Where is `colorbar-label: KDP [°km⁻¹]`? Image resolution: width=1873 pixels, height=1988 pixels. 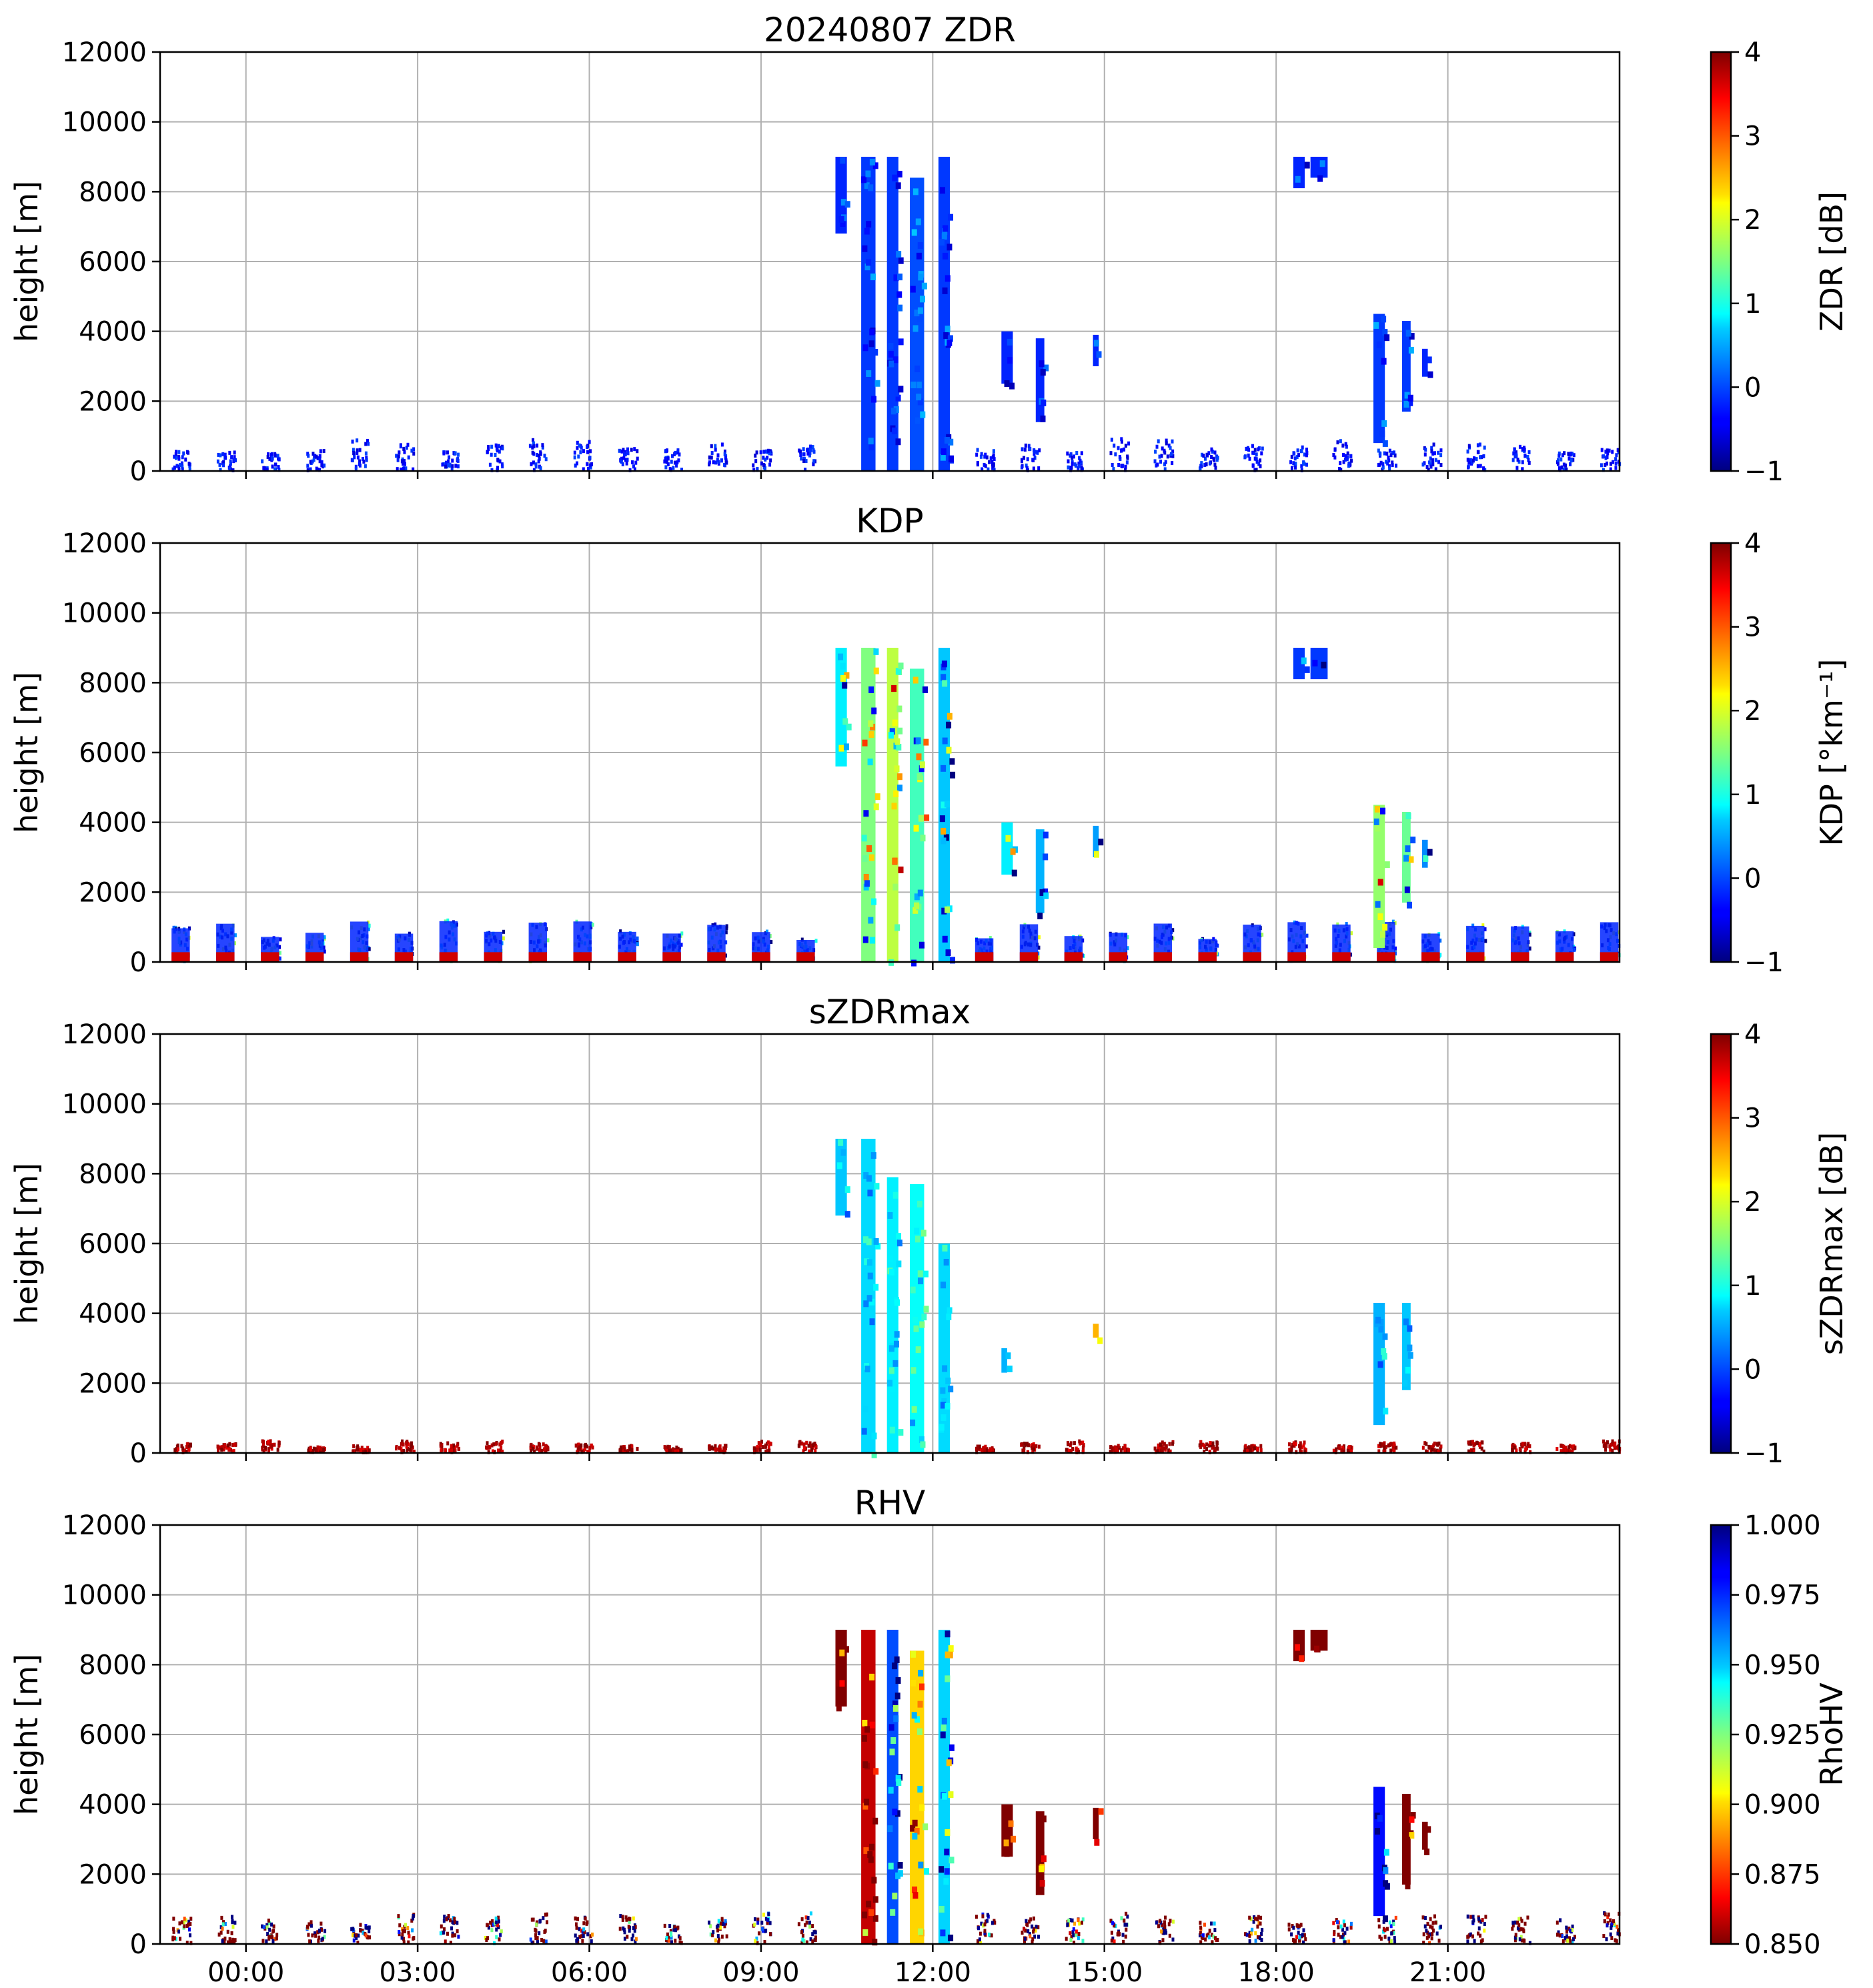 colorbar-label: KDP [°km⁻¹] is located at coordinates (1832, 752).